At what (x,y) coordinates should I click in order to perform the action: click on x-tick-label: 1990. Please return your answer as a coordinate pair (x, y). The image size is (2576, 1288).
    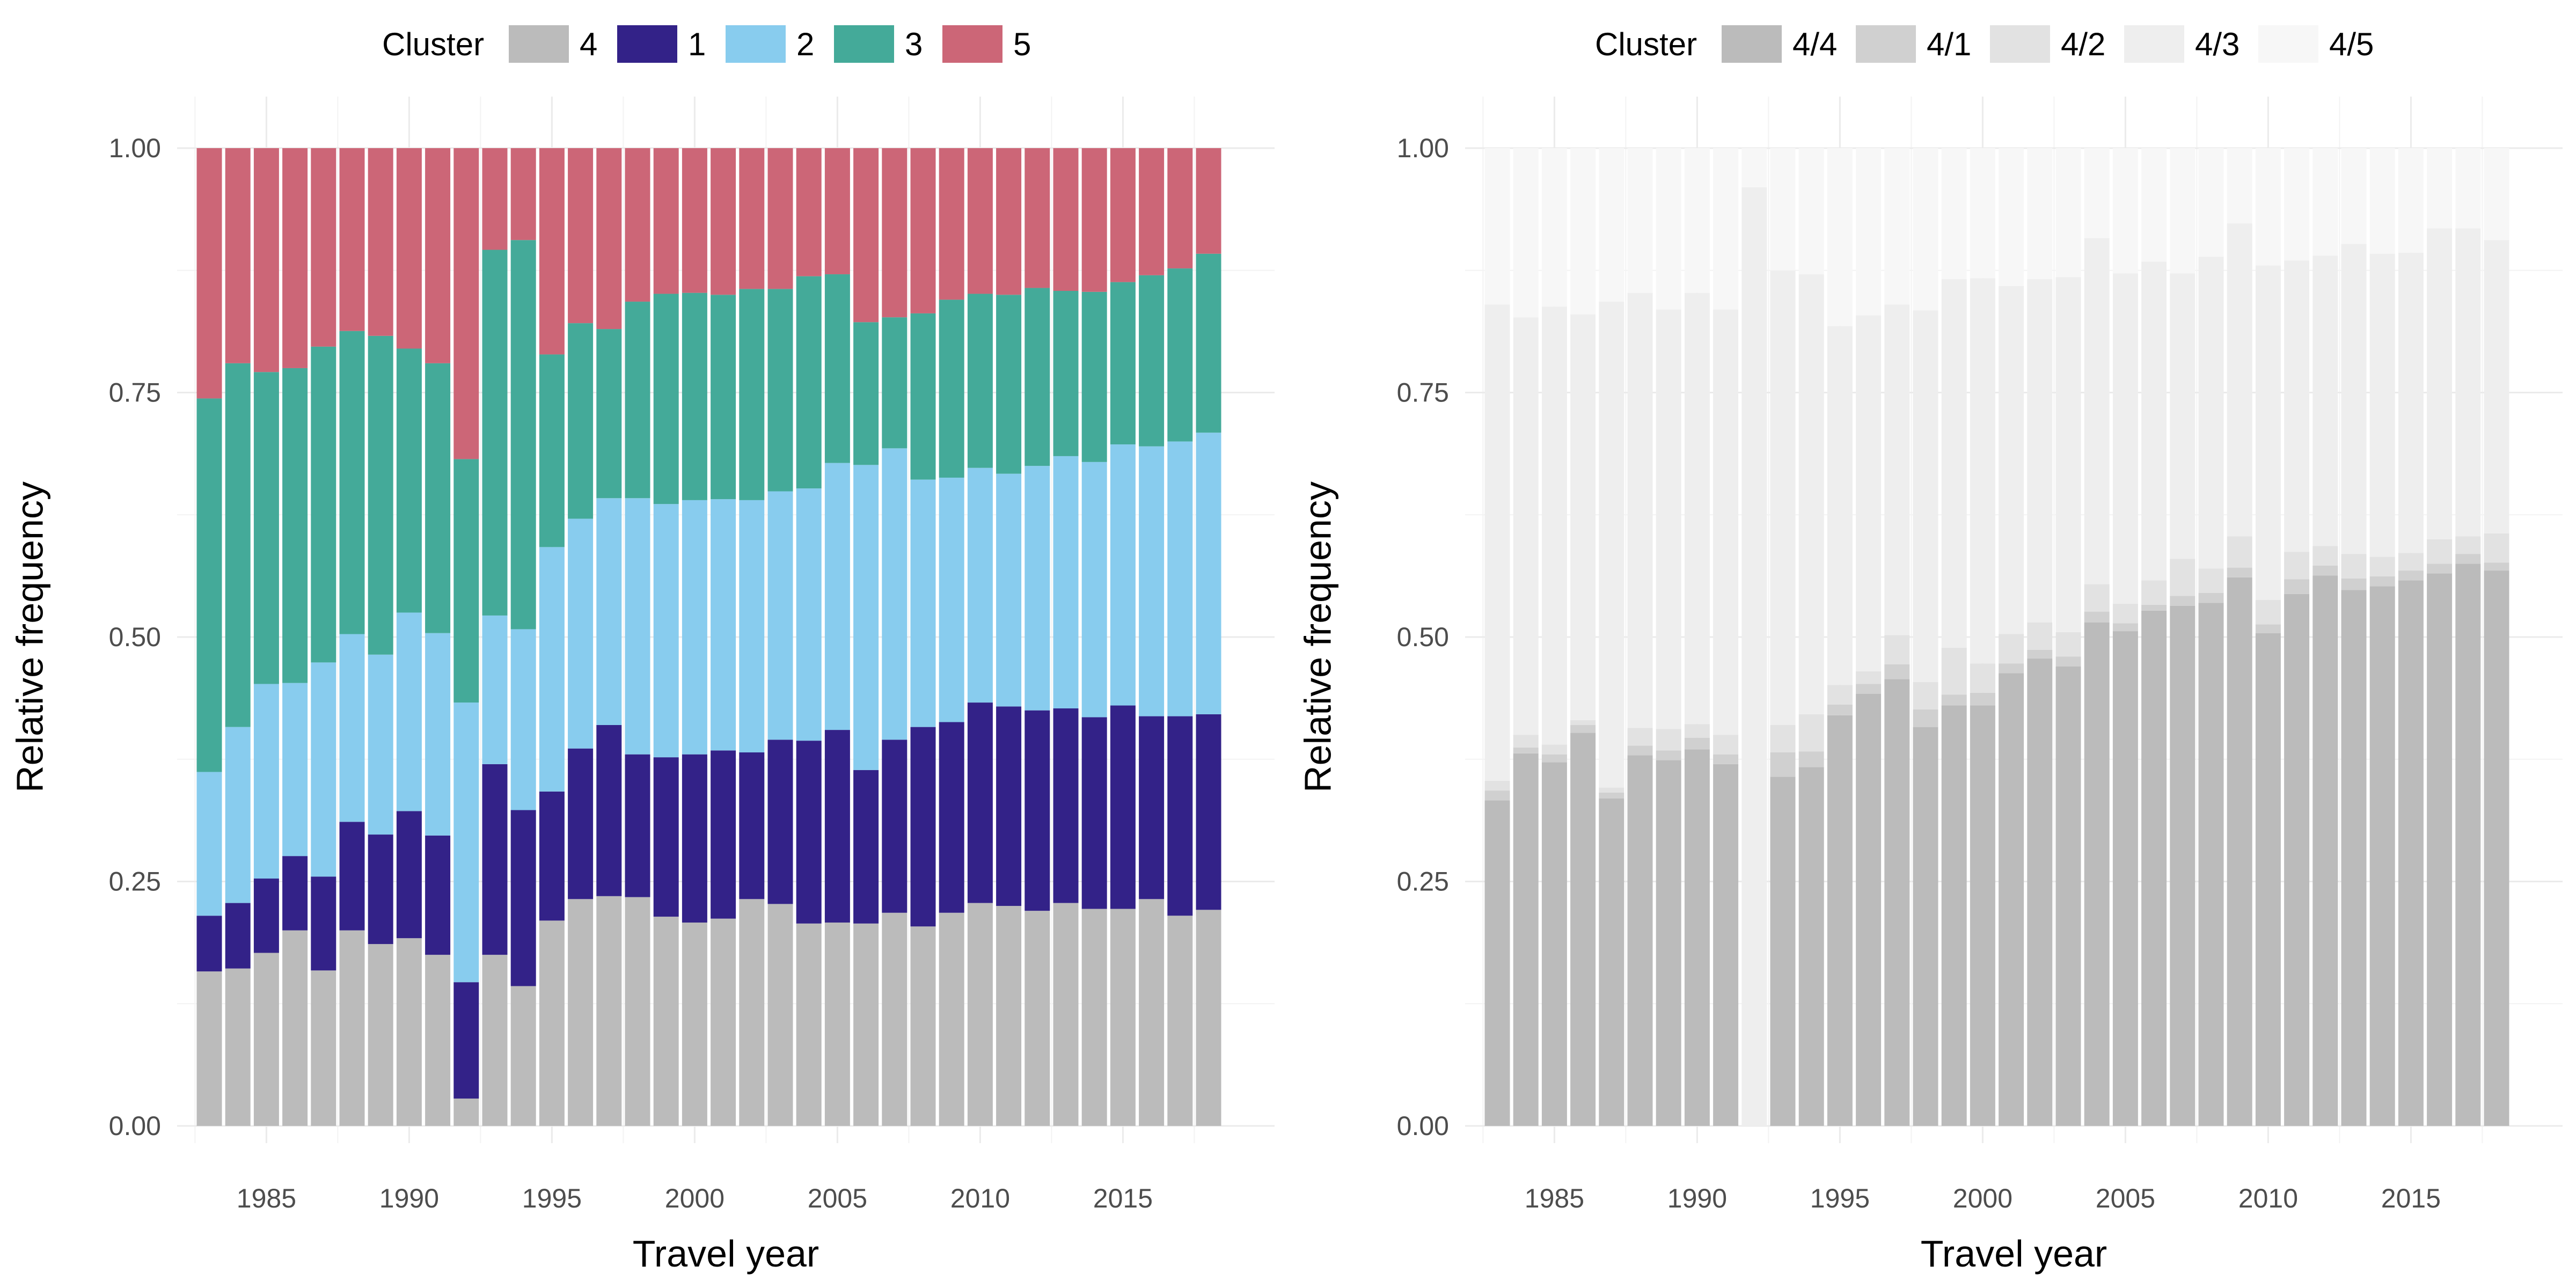
    Looking at the image, I should click on (1697, 1198).